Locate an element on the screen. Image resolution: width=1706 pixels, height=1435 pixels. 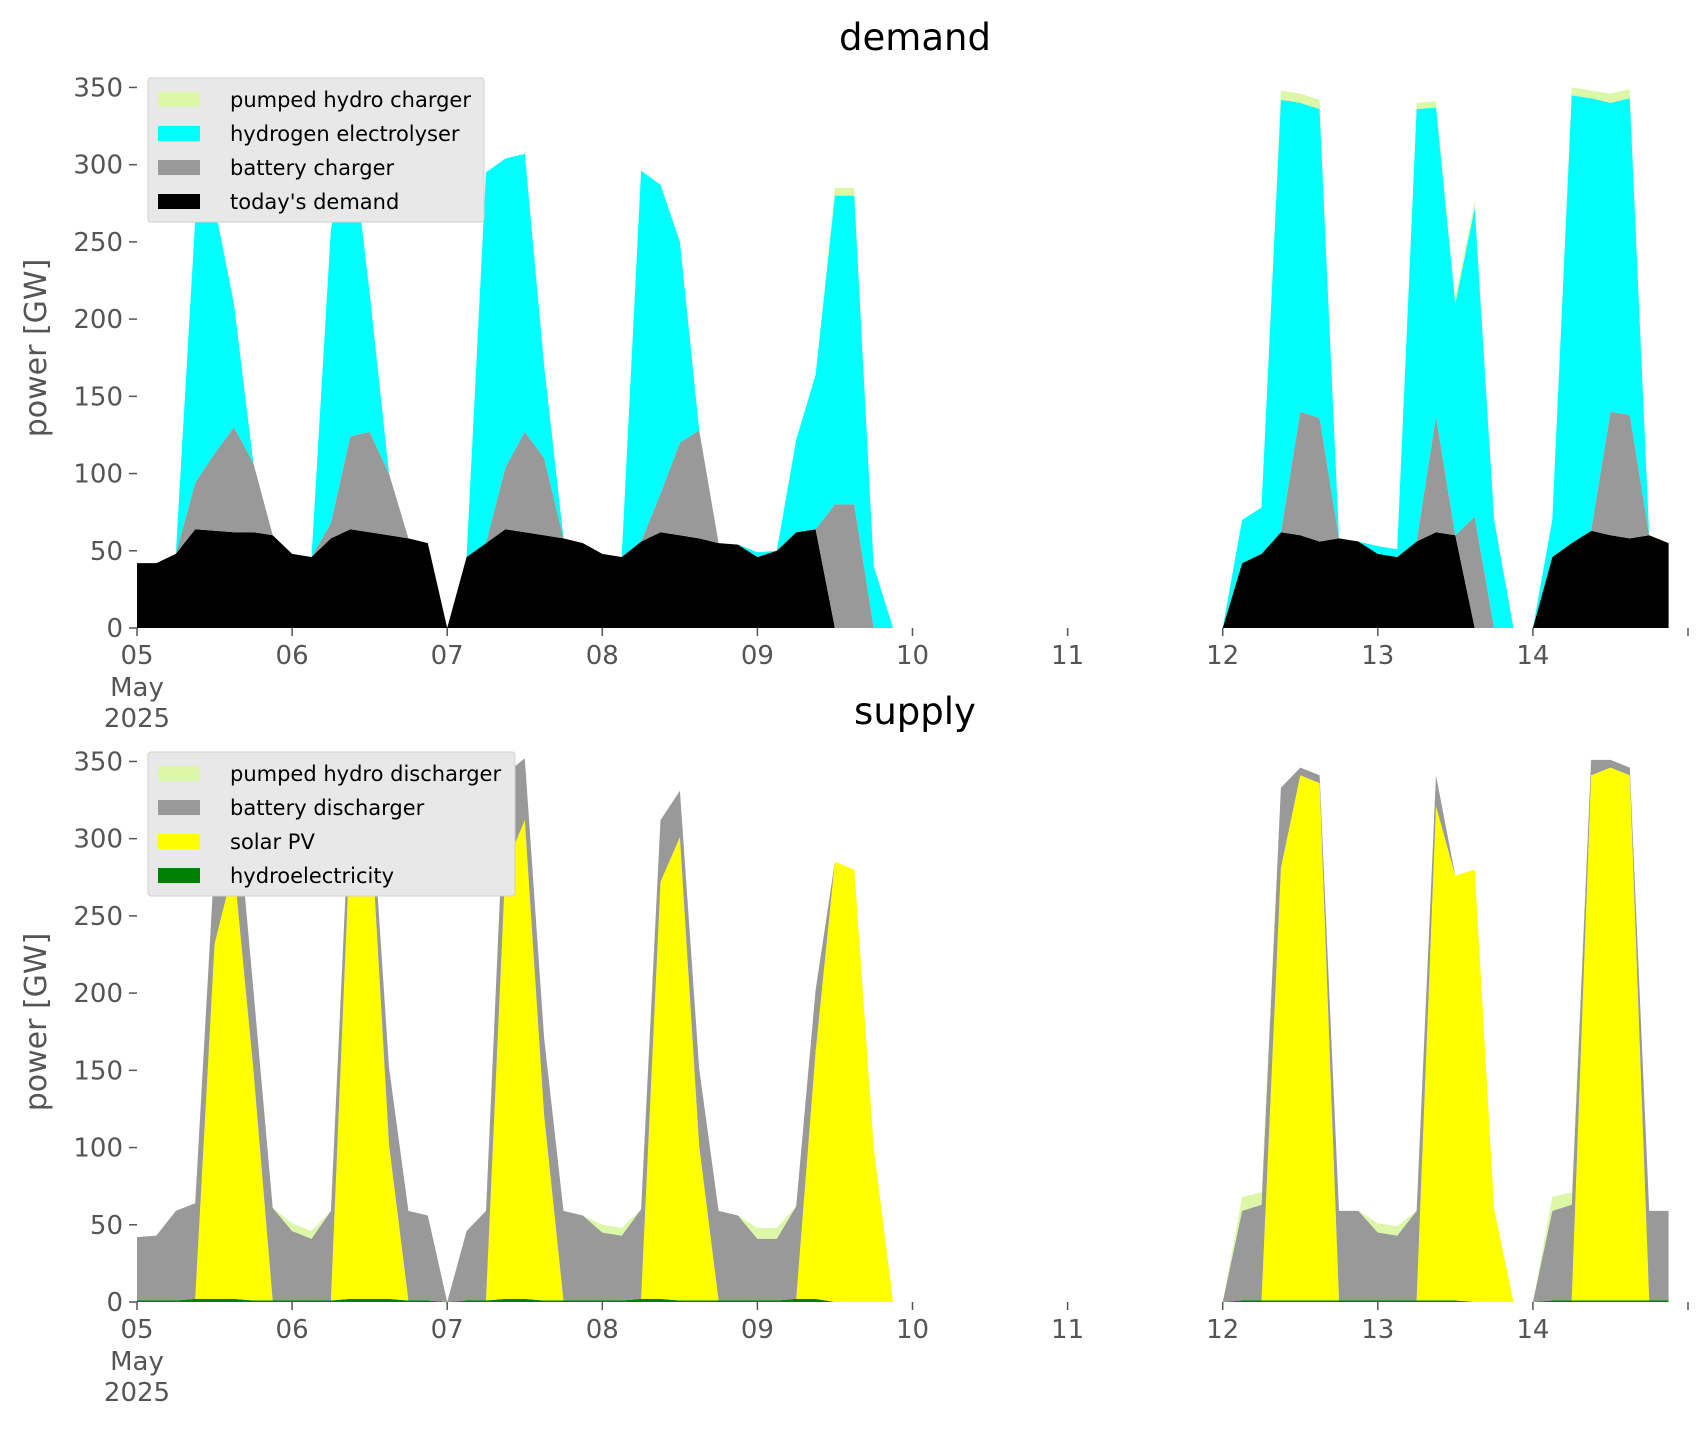
demand-y-tick-label: 0 is located at coordinates (114, 629).